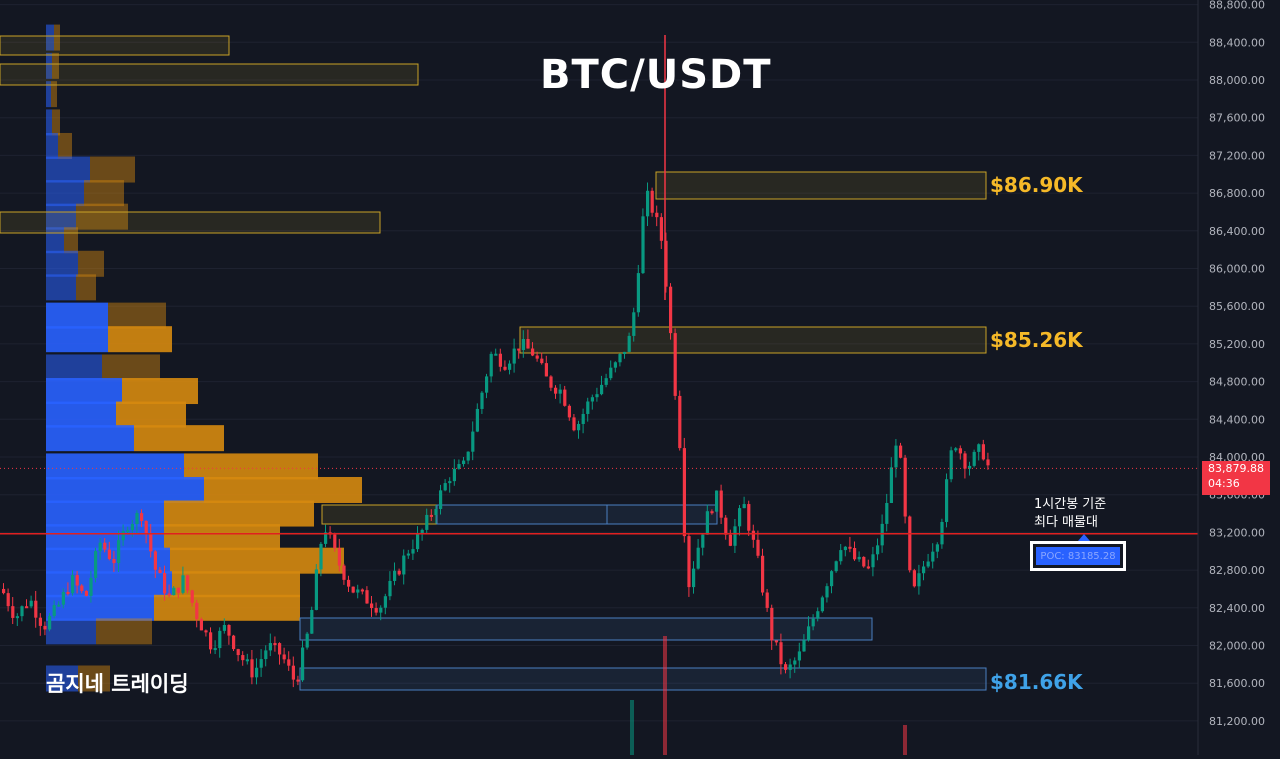 The image size is (1280, 759). I want to click on price-tick-label: 87,200.00, so click(1237, 155).